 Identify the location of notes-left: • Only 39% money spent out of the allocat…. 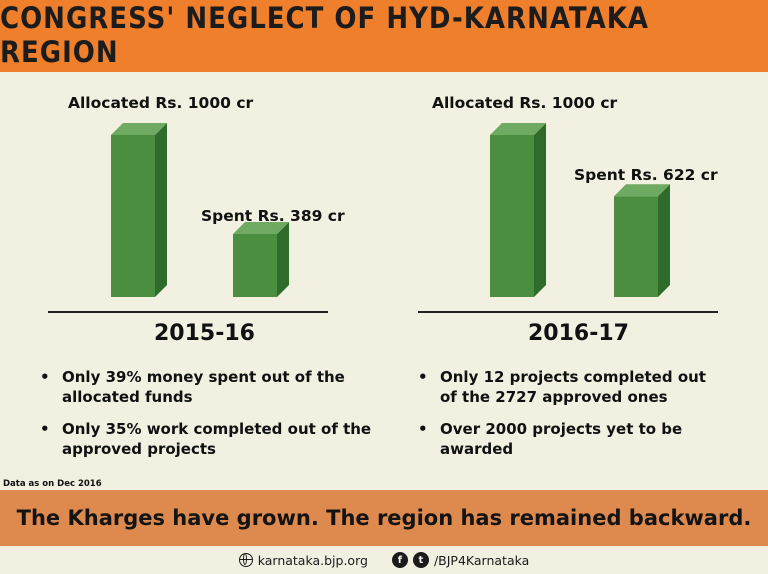
(210, 419).